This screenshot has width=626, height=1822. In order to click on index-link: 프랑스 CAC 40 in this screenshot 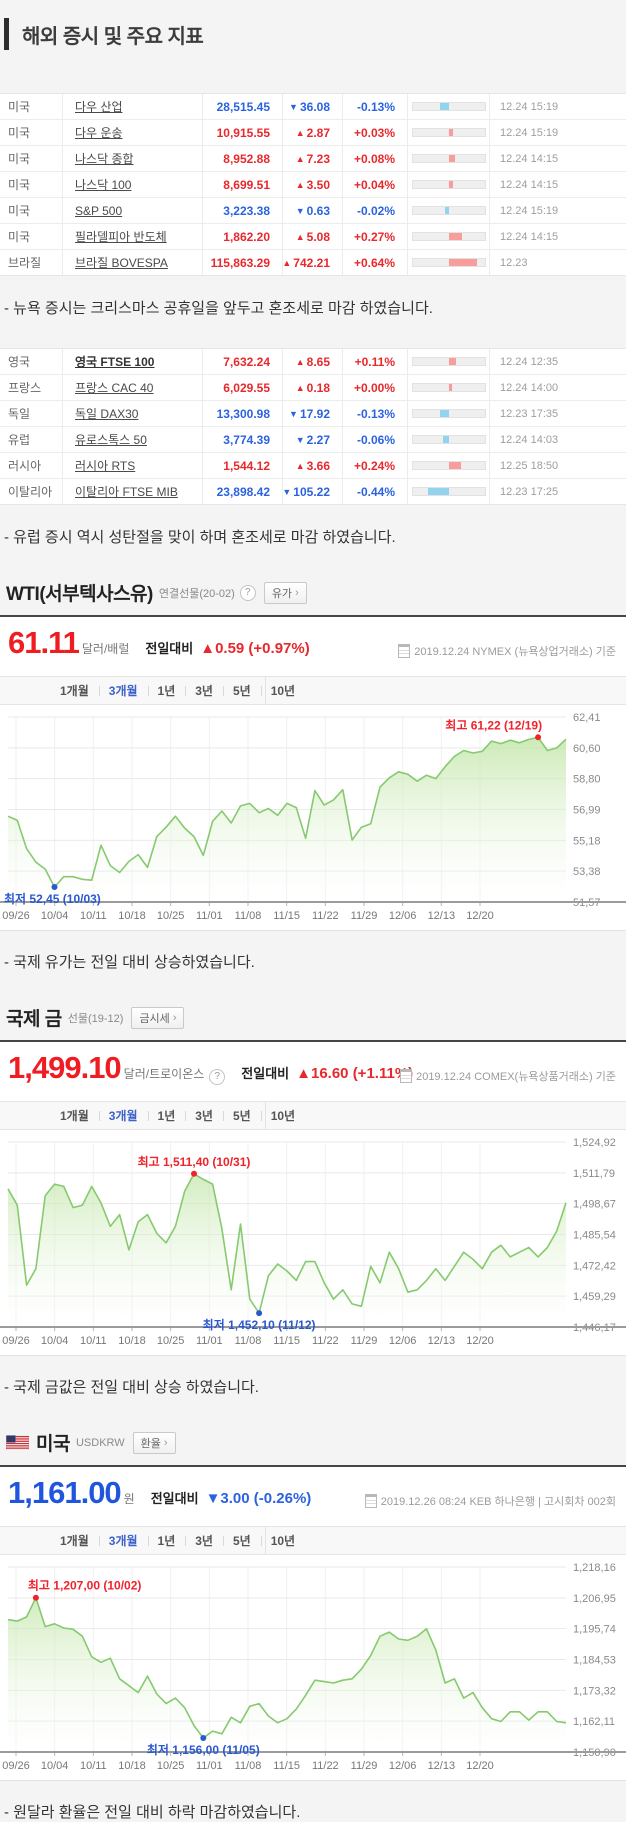, I will do `click(114, 388)`.